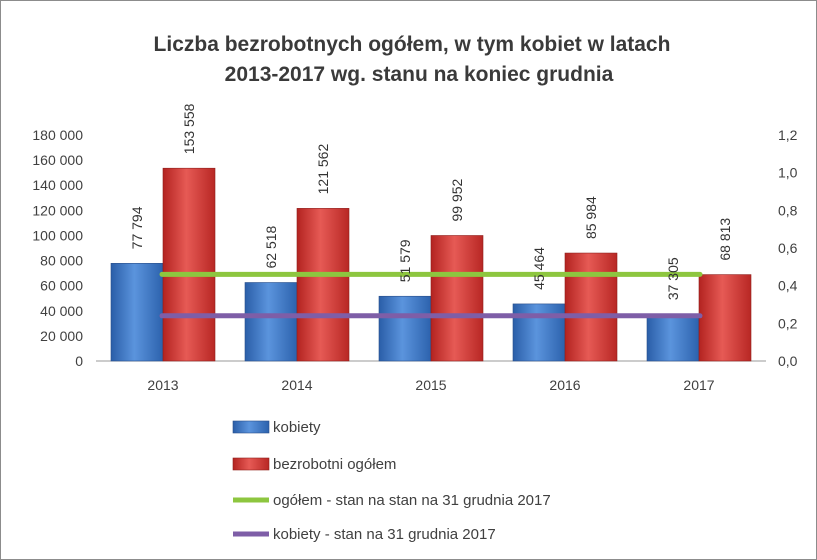 The width and height of the screenshot is (817, 560). What do you see at coordinates (57, 160) in the screenshot?
I see `y-primary-tick-label: 160 000` at bounding box center [57, 160].